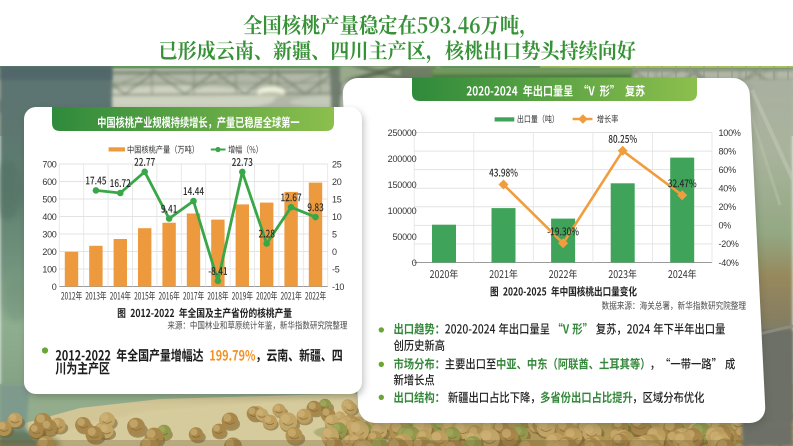 This screenshot has height=446, width=793. Describe the element at coordinates (49, 217) in the screenshot. I see `svg-text: 400` at that location.